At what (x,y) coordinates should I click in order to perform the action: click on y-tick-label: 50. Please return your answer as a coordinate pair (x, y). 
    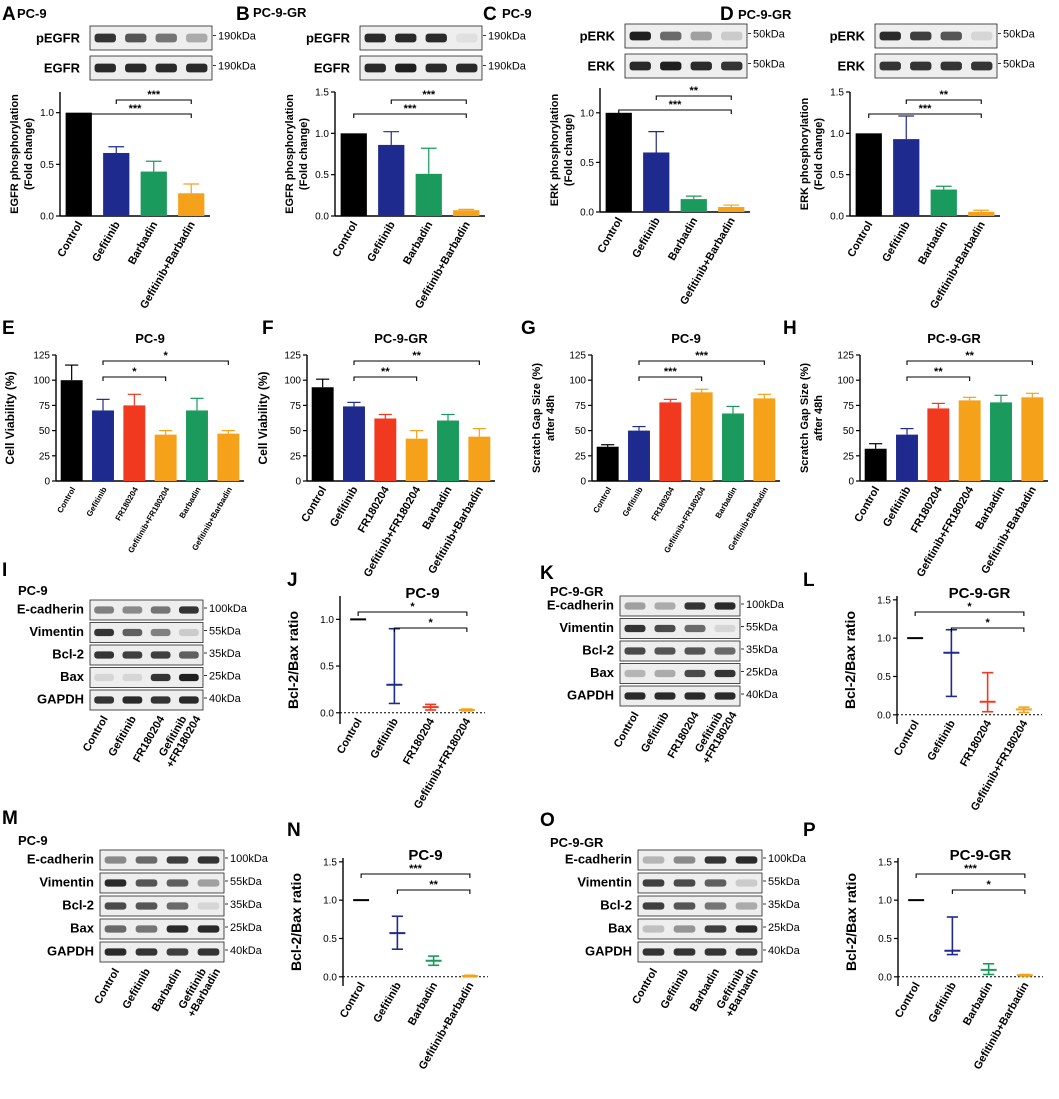
    Looking at the image, I should click on (45, 431).